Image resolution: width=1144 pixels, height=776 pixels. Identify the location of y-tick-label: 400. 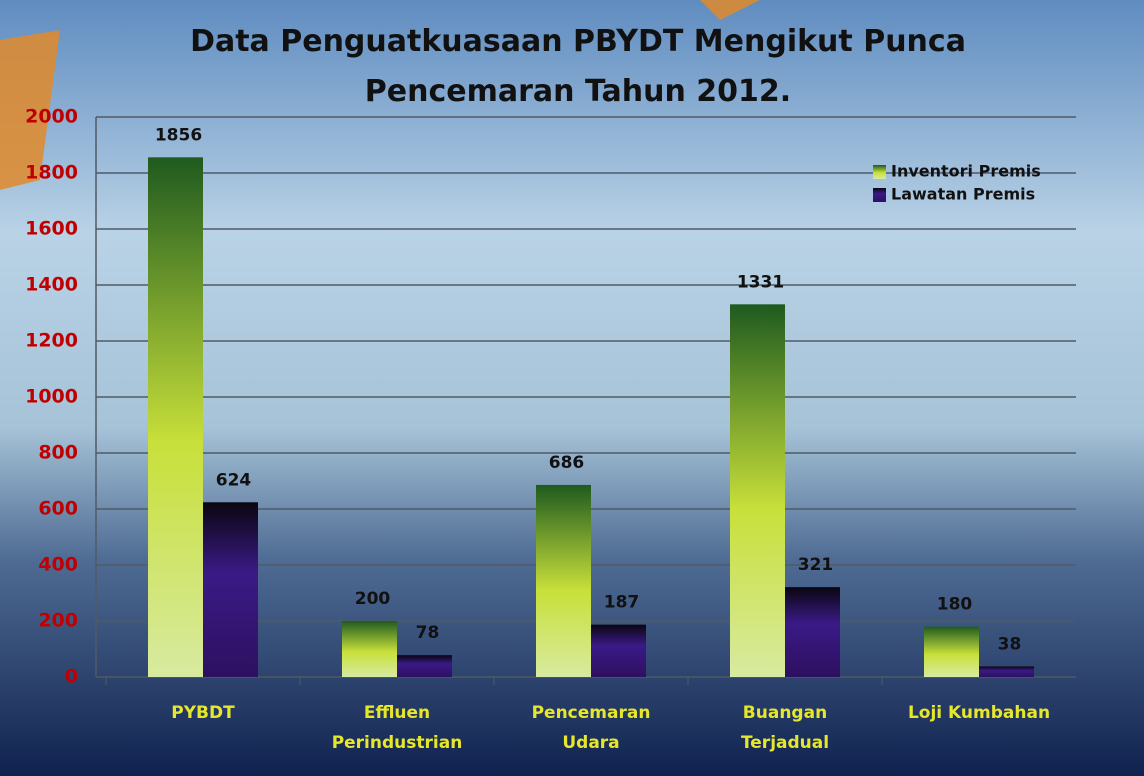
(58, 565).